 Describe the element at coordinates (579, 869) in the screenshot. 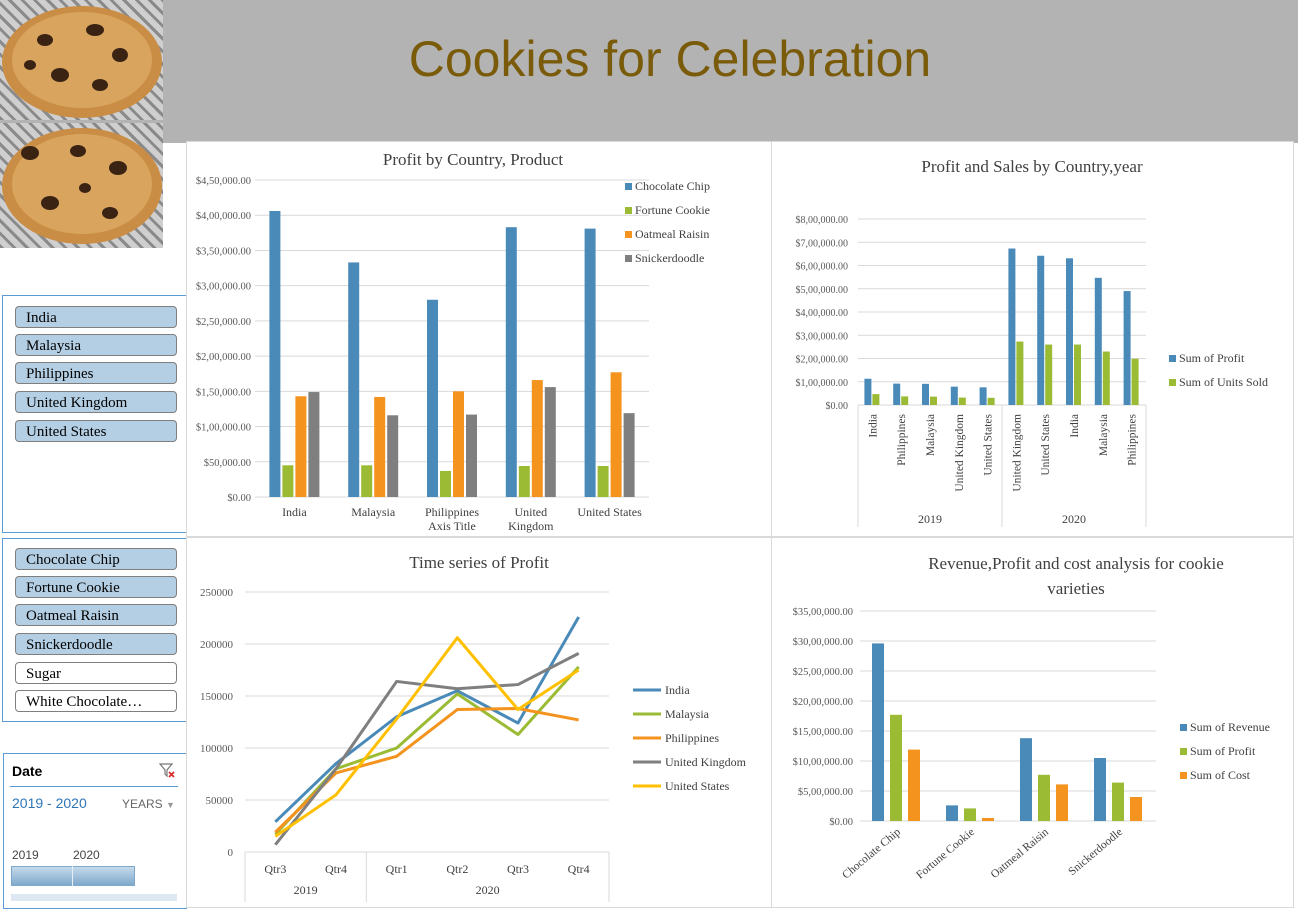

I see `x-tick-label: Qtr4` at that location.